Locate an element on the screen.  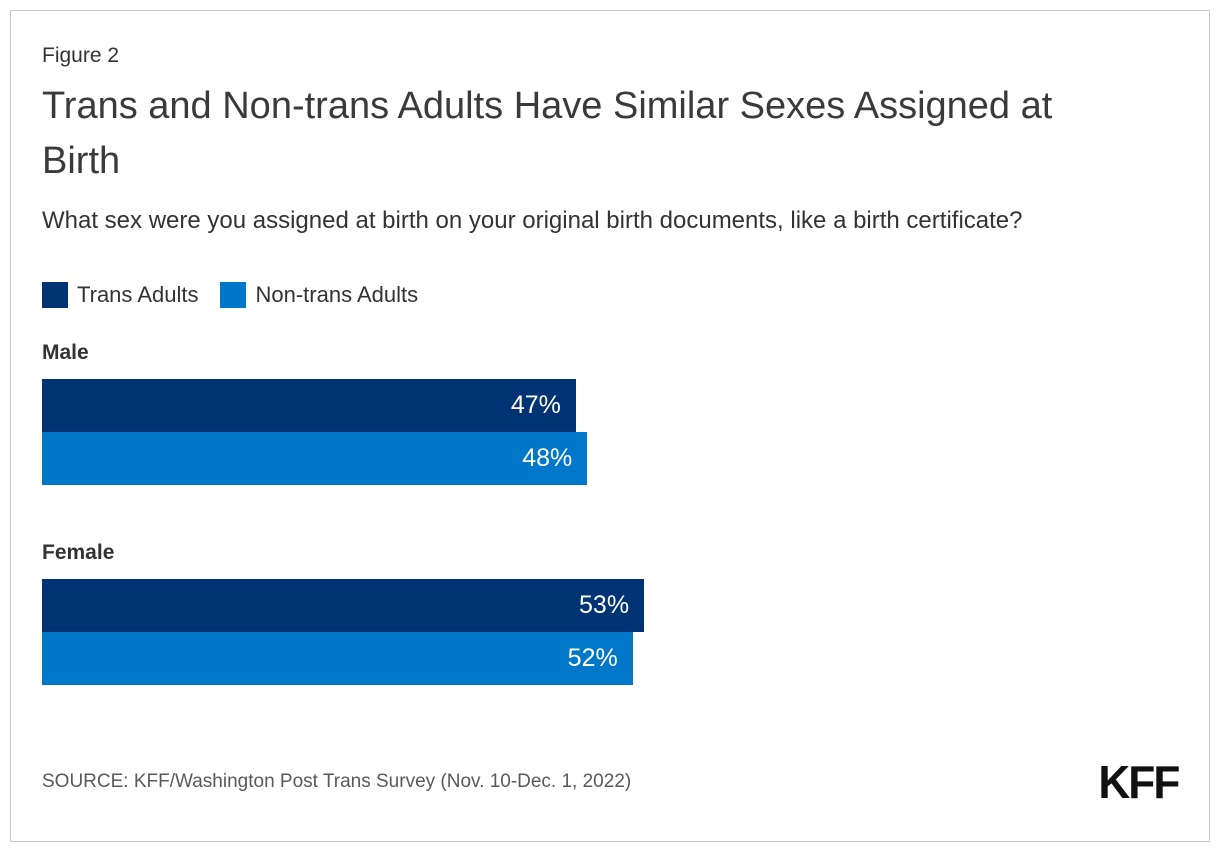
bar-trans-adults-male: 47% is located at coordinates (309, 405).